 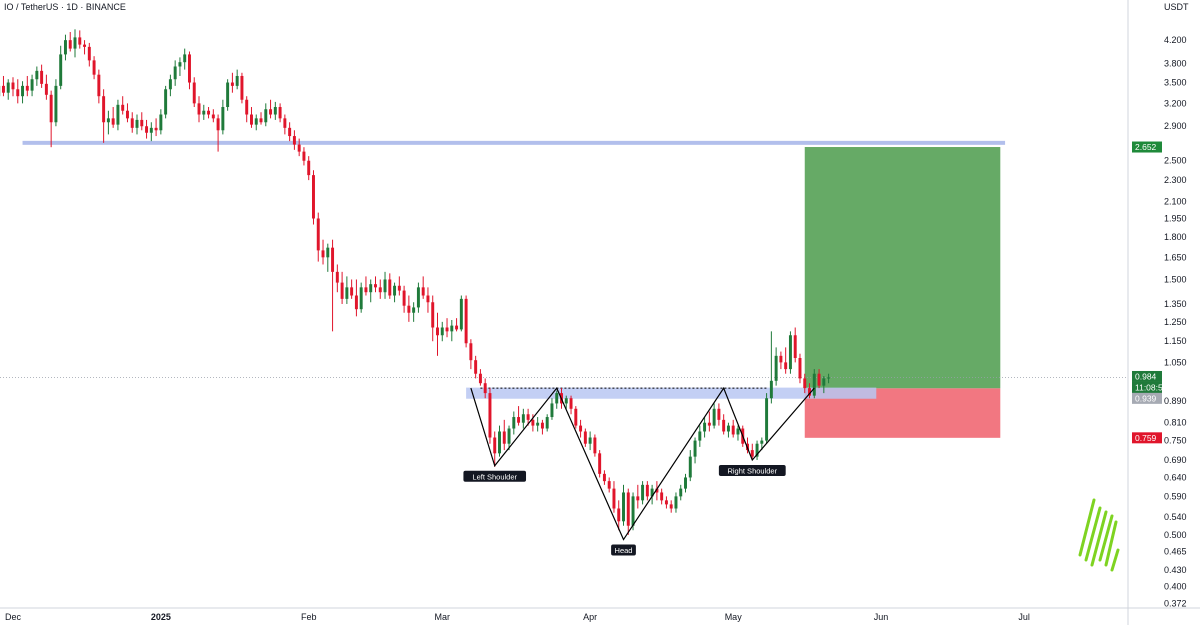 What do you see at coordinates (1175, 496) in the screenshot?
I see `y-tick-label: 0.590` at bounding box center [1175, 496].